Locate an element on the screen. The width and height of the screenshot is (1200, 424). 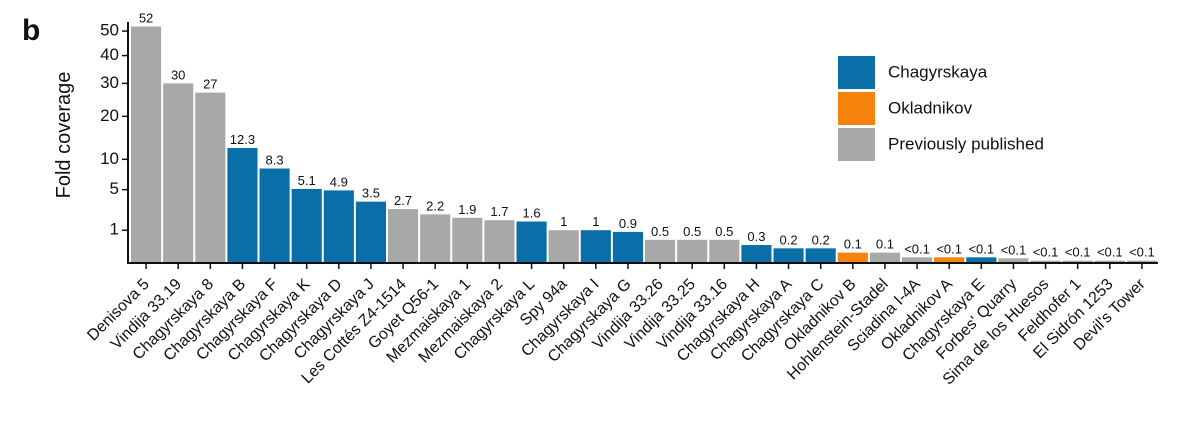
legend-label: Chagyrskaya is located at coordinates (938, 71).